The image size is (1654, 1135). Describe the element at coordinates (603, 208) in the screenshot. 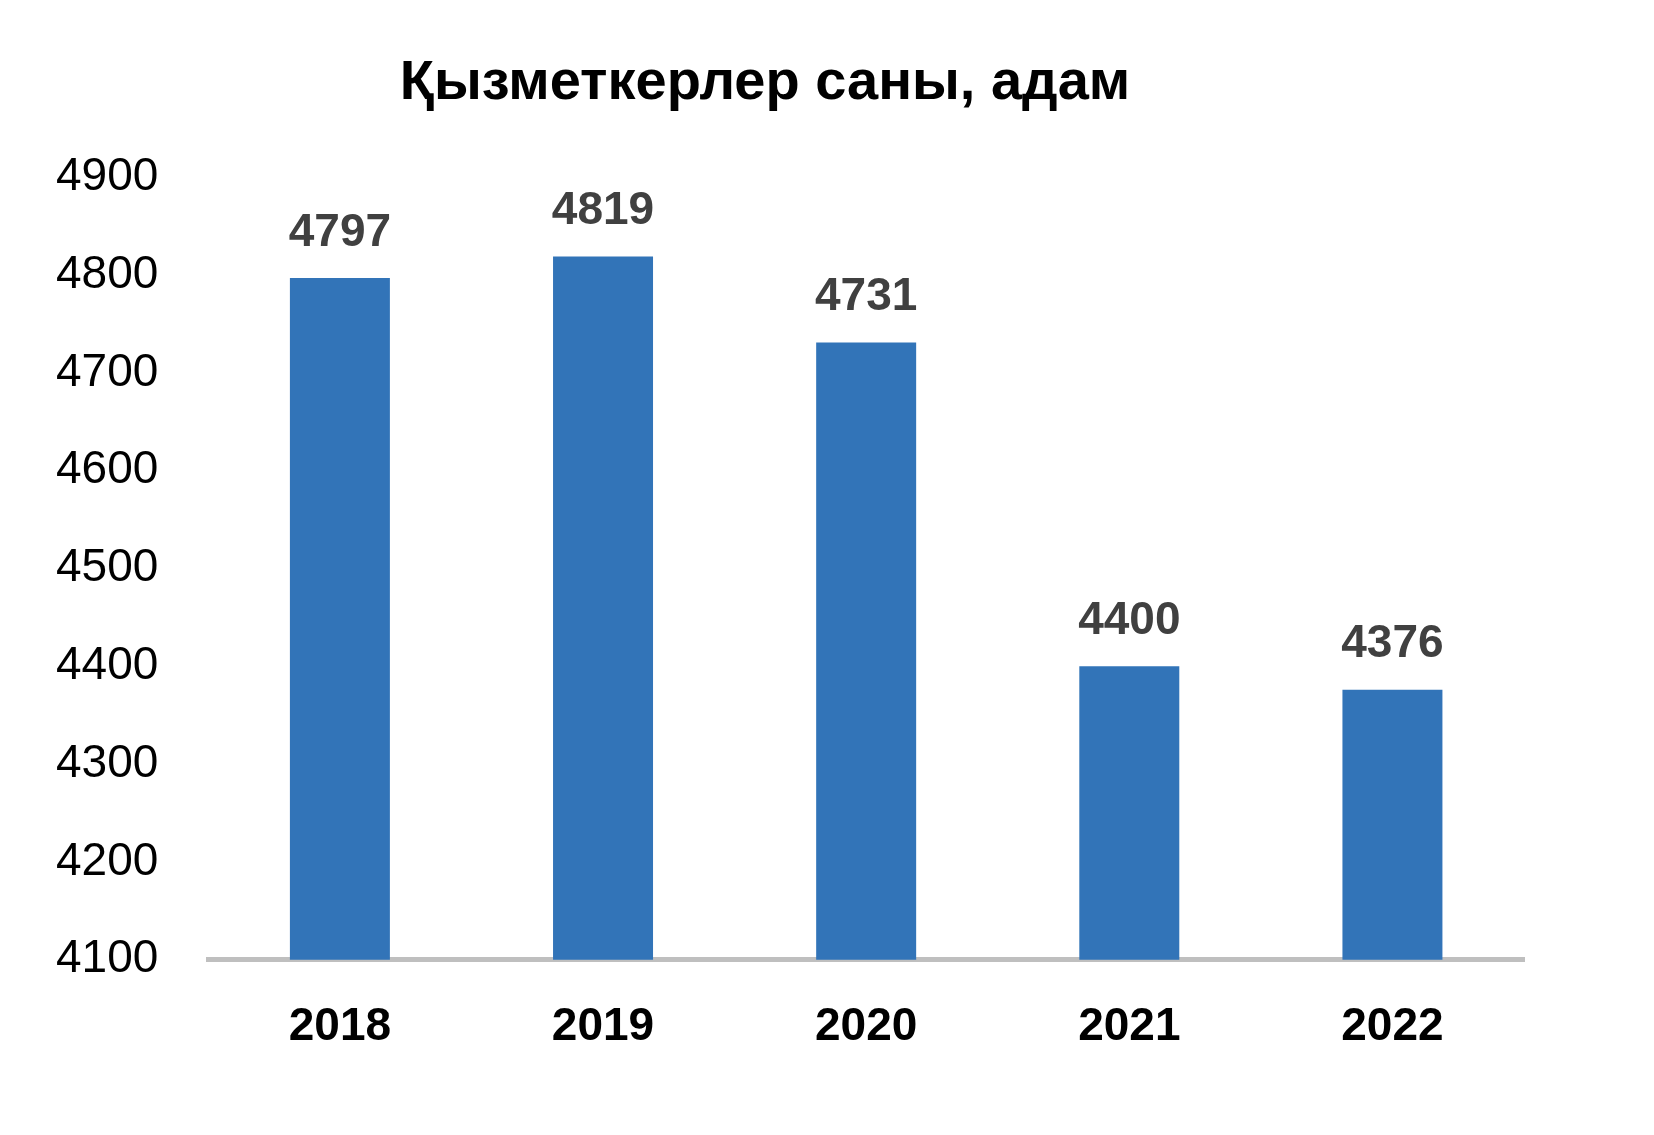

I see `data-label: 4819` at that location.